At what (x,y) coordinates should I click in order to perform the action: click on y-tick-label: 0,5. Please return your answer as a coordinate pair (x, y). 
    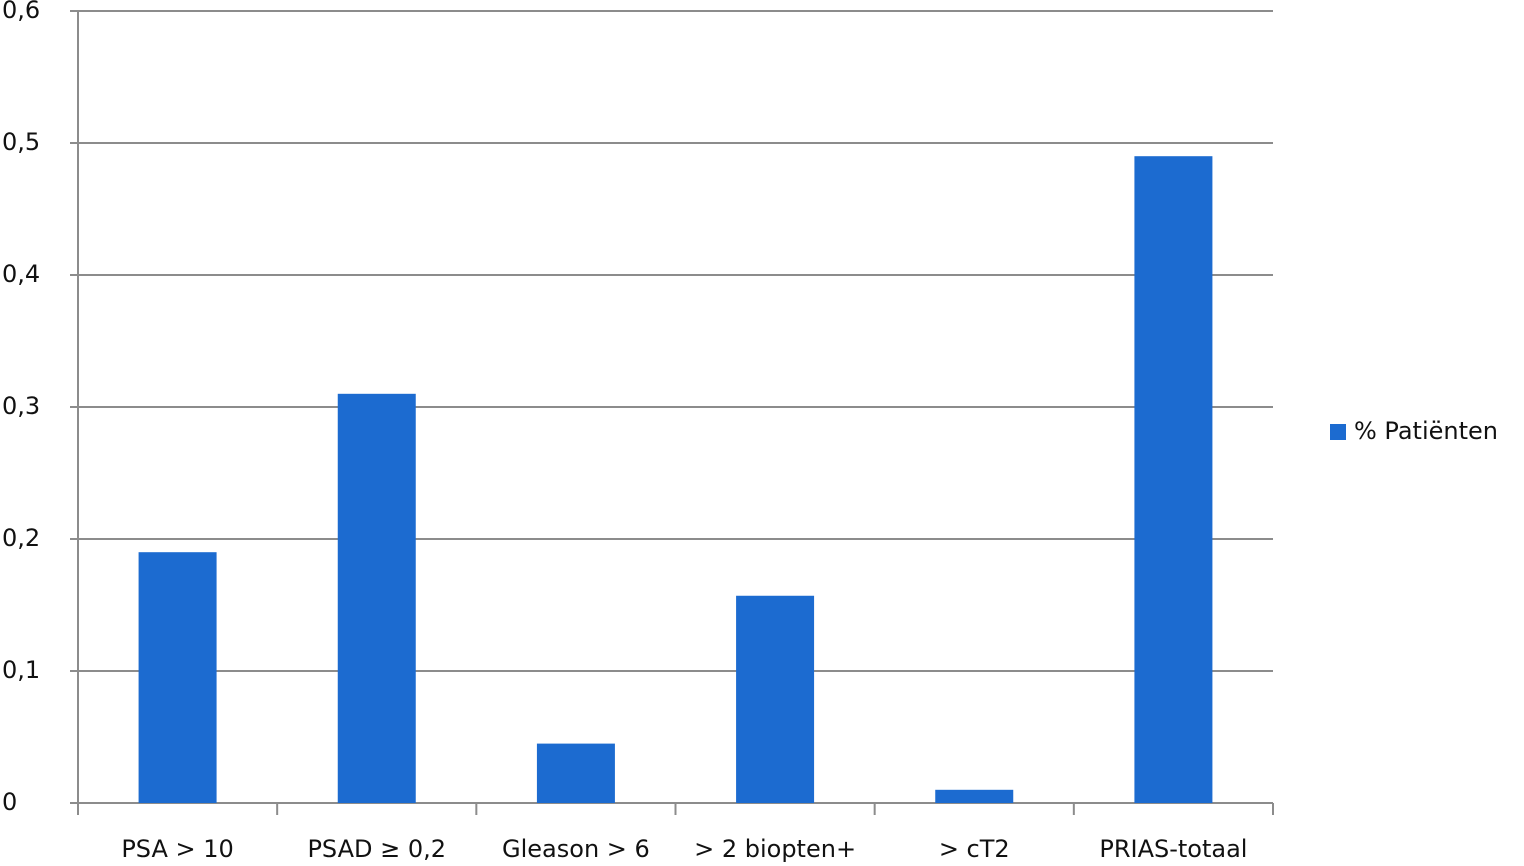
    Looking at the image, I should click on (21, 142).